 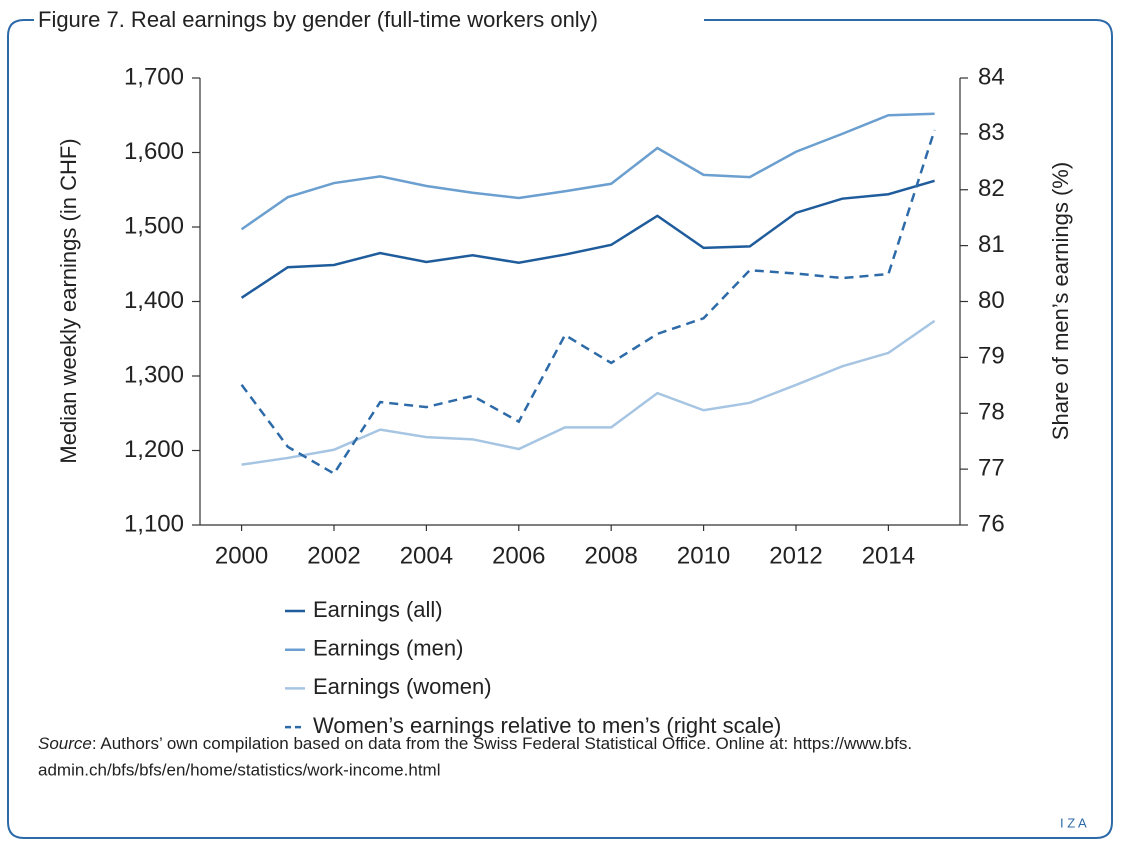 What do you see at coordinates (888, 555) in the screenshot?
I see `x-tick-label: 2014` at bounding box center [888, 555].